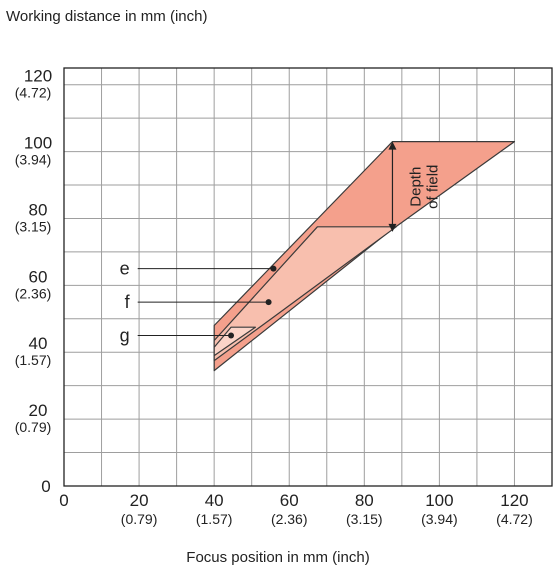  What do you see at coordinates (364, 519) in the screenshot?
I see `x-tick-inch-80: (3.15)` at bounding box center [364, 519].